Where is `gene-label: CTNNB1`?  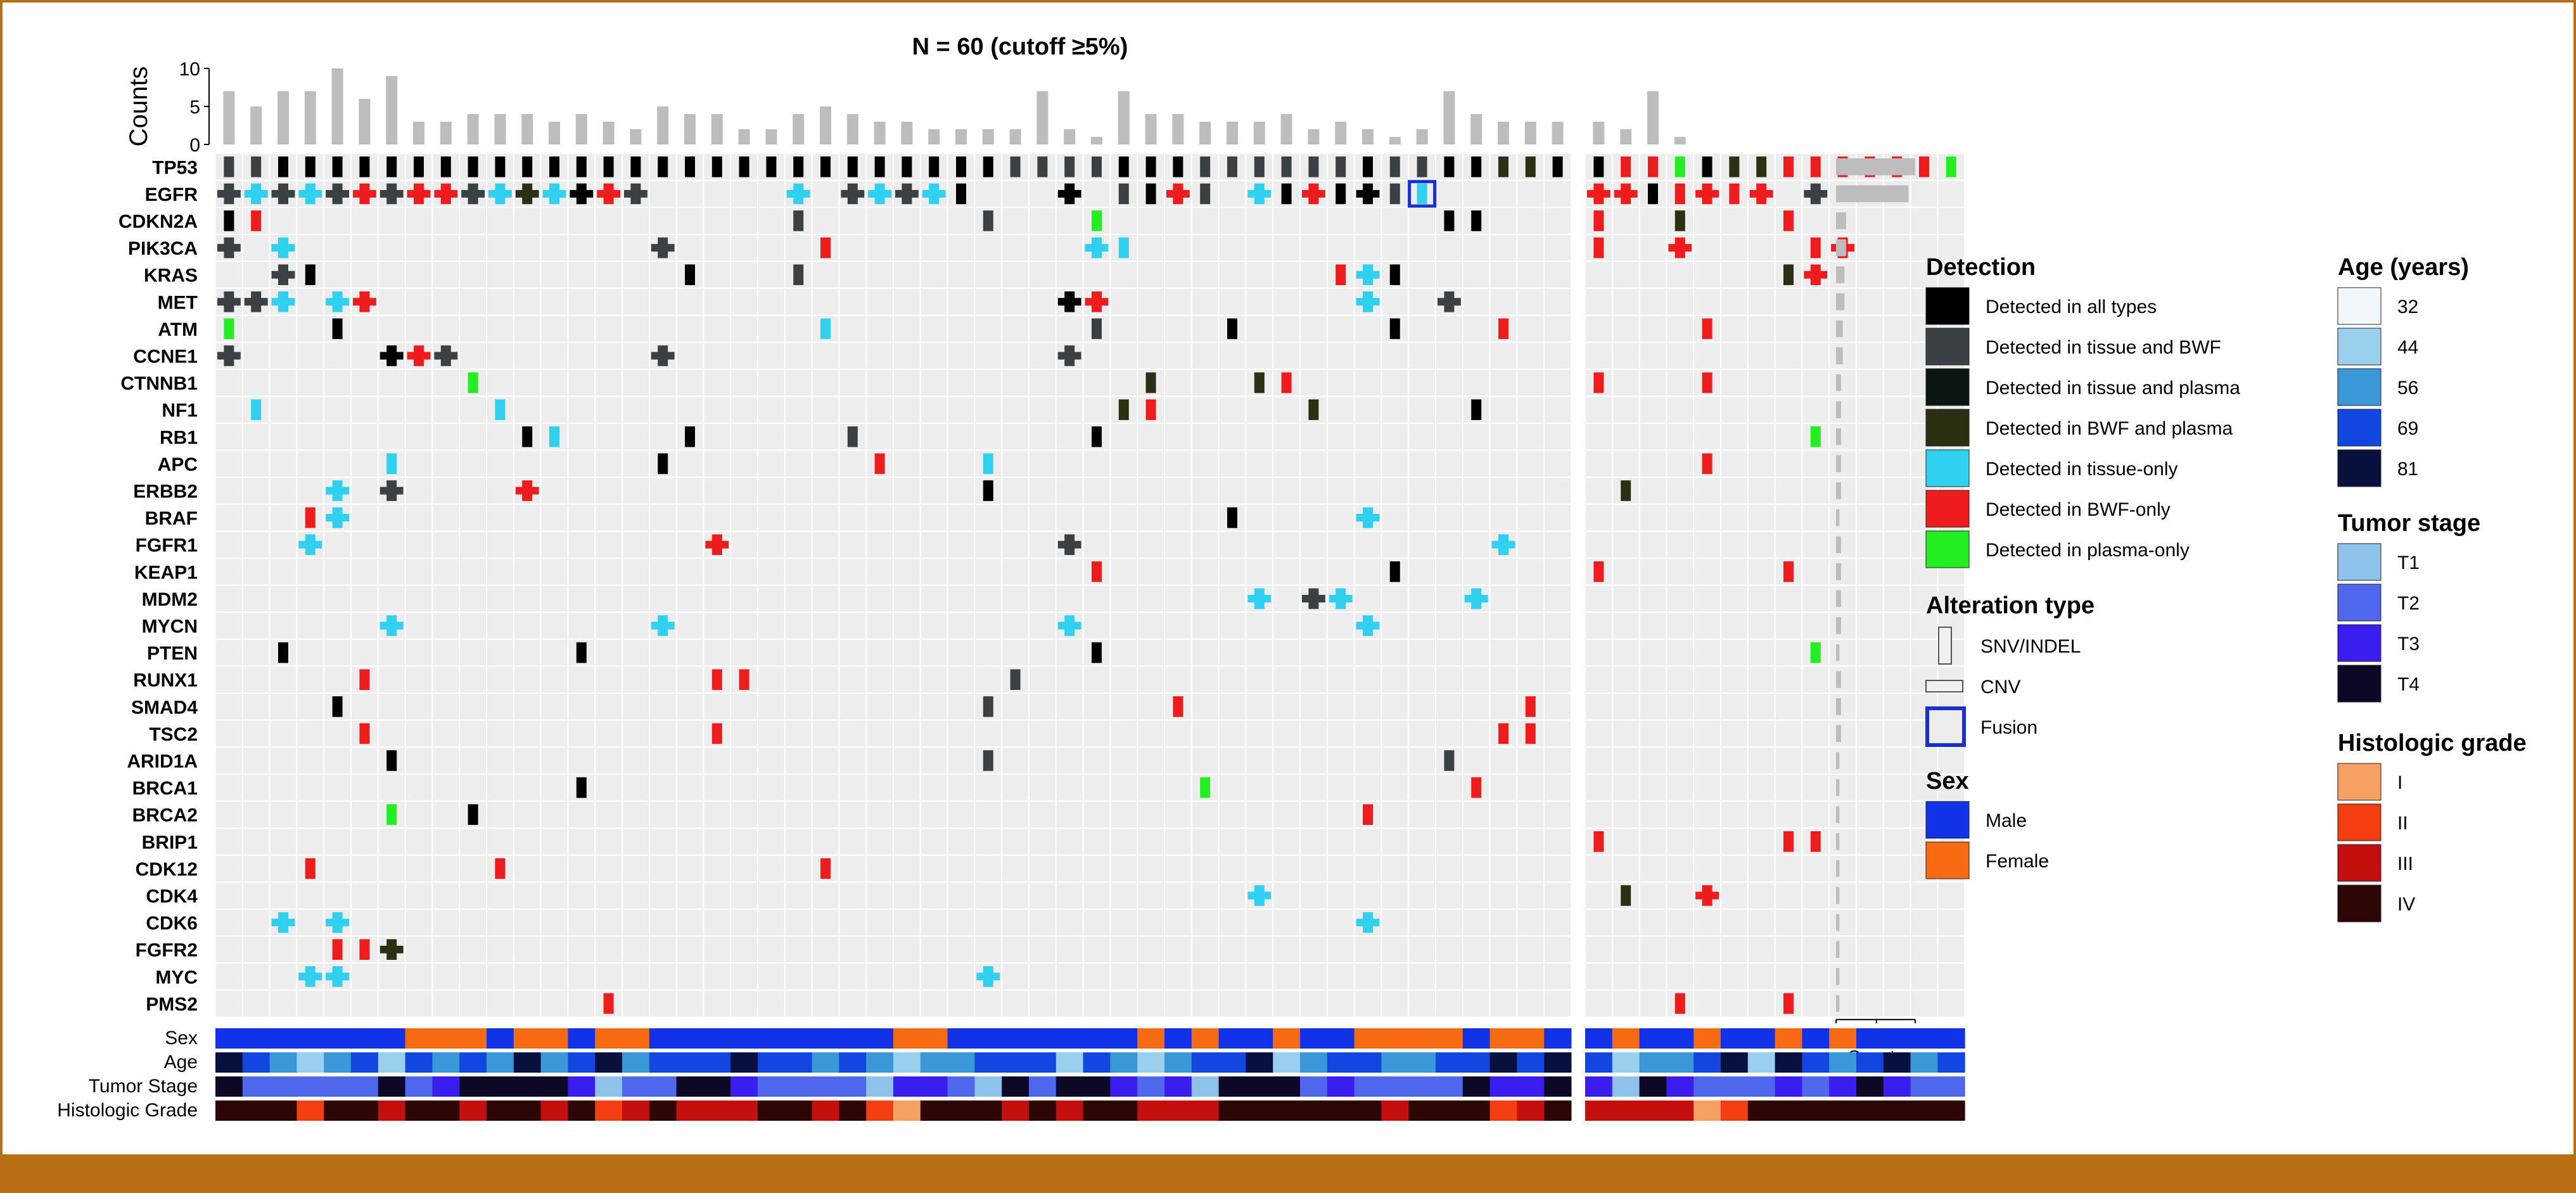 gene-label: CTNNB1 is located at coordinates (159, 383).